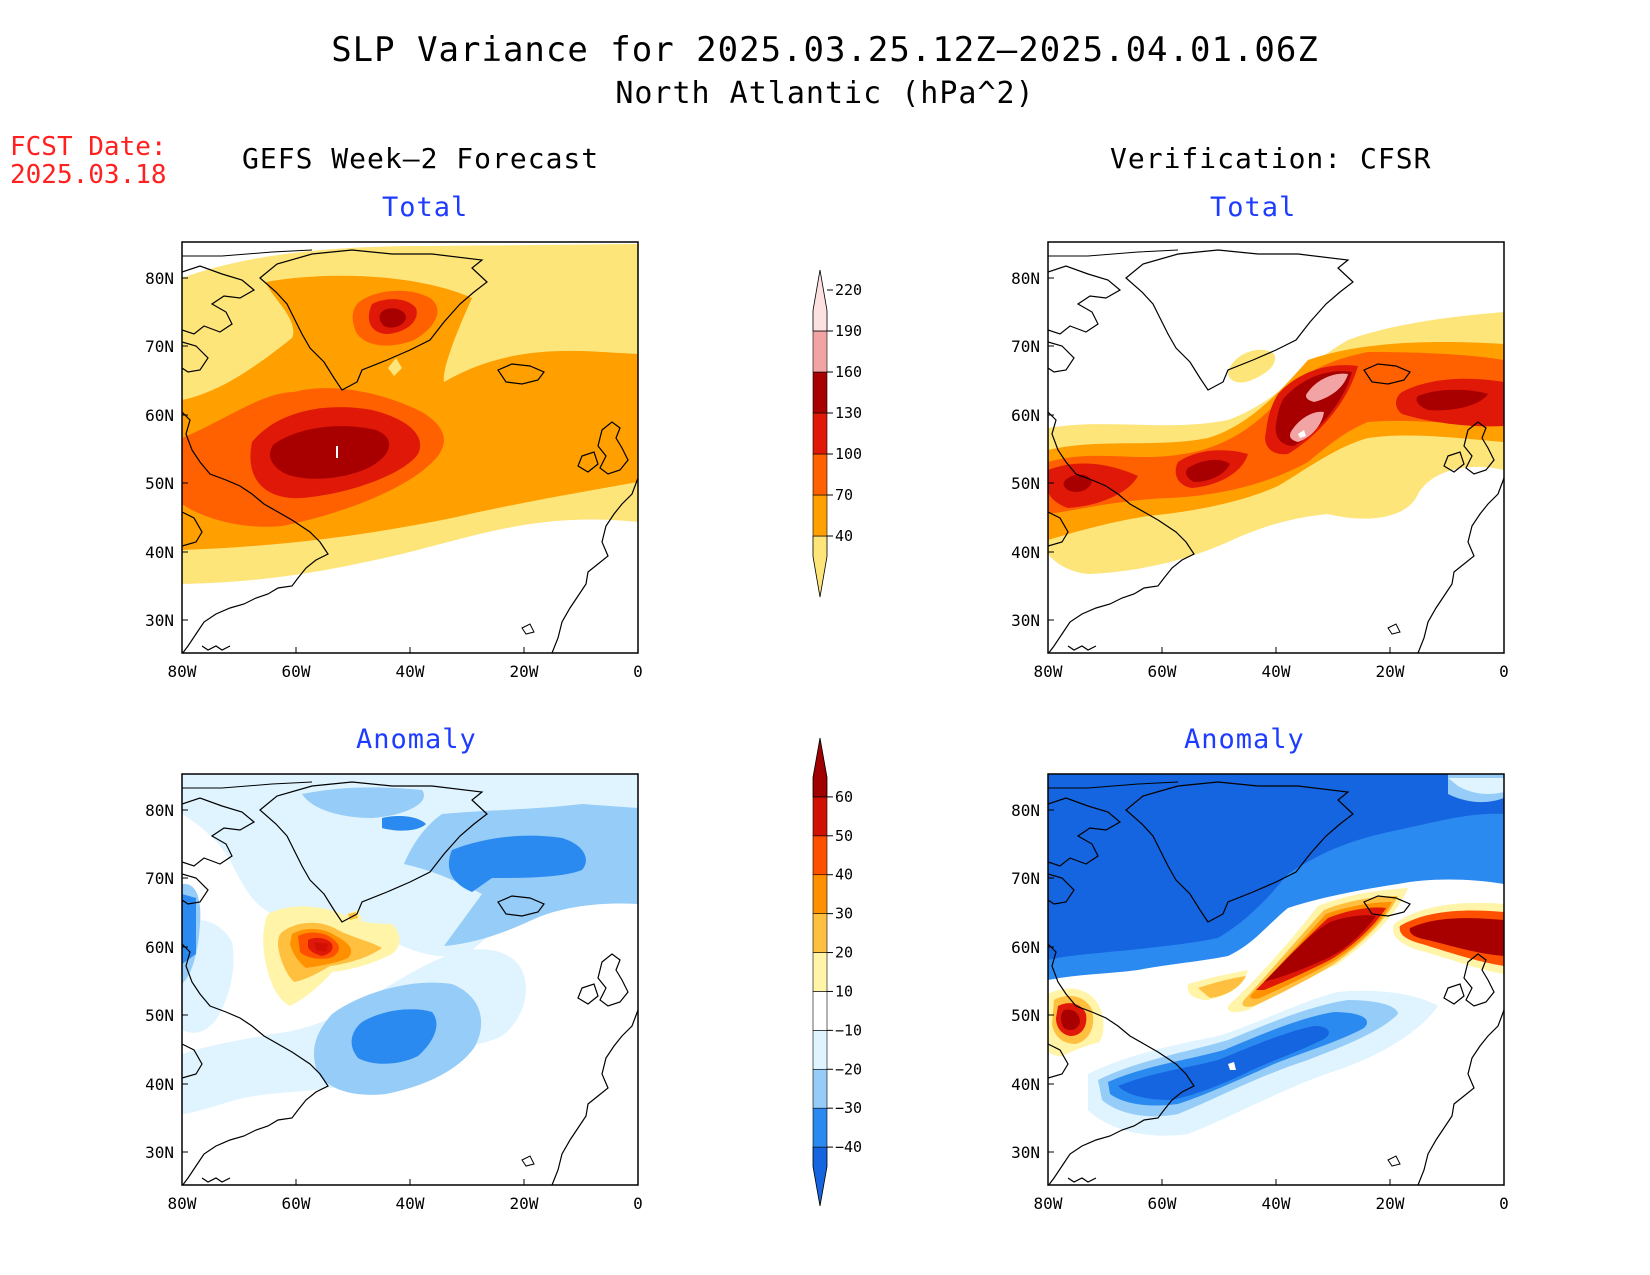  I want to click on verification-anomaly-lat-label: 80N, so click(1025, 810).